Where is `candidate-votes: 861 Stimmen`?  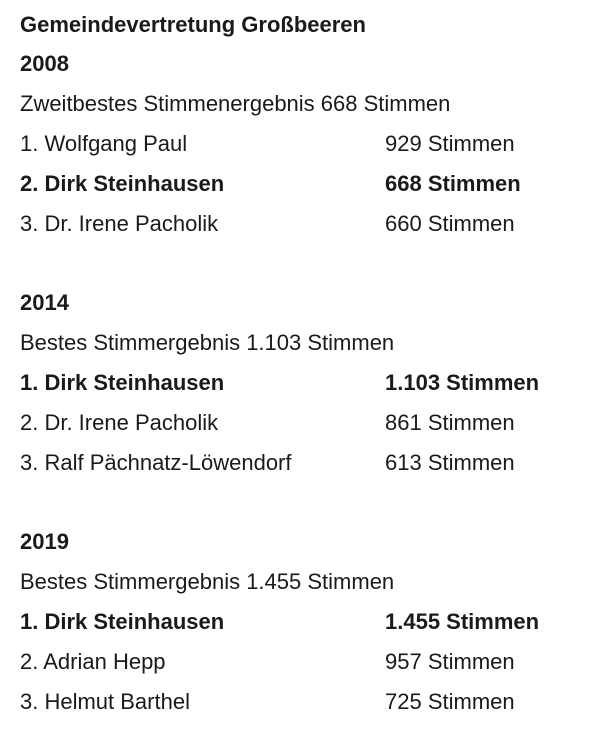 candidate-votes: 861 Stimmen is located at coordinates (450, 422).